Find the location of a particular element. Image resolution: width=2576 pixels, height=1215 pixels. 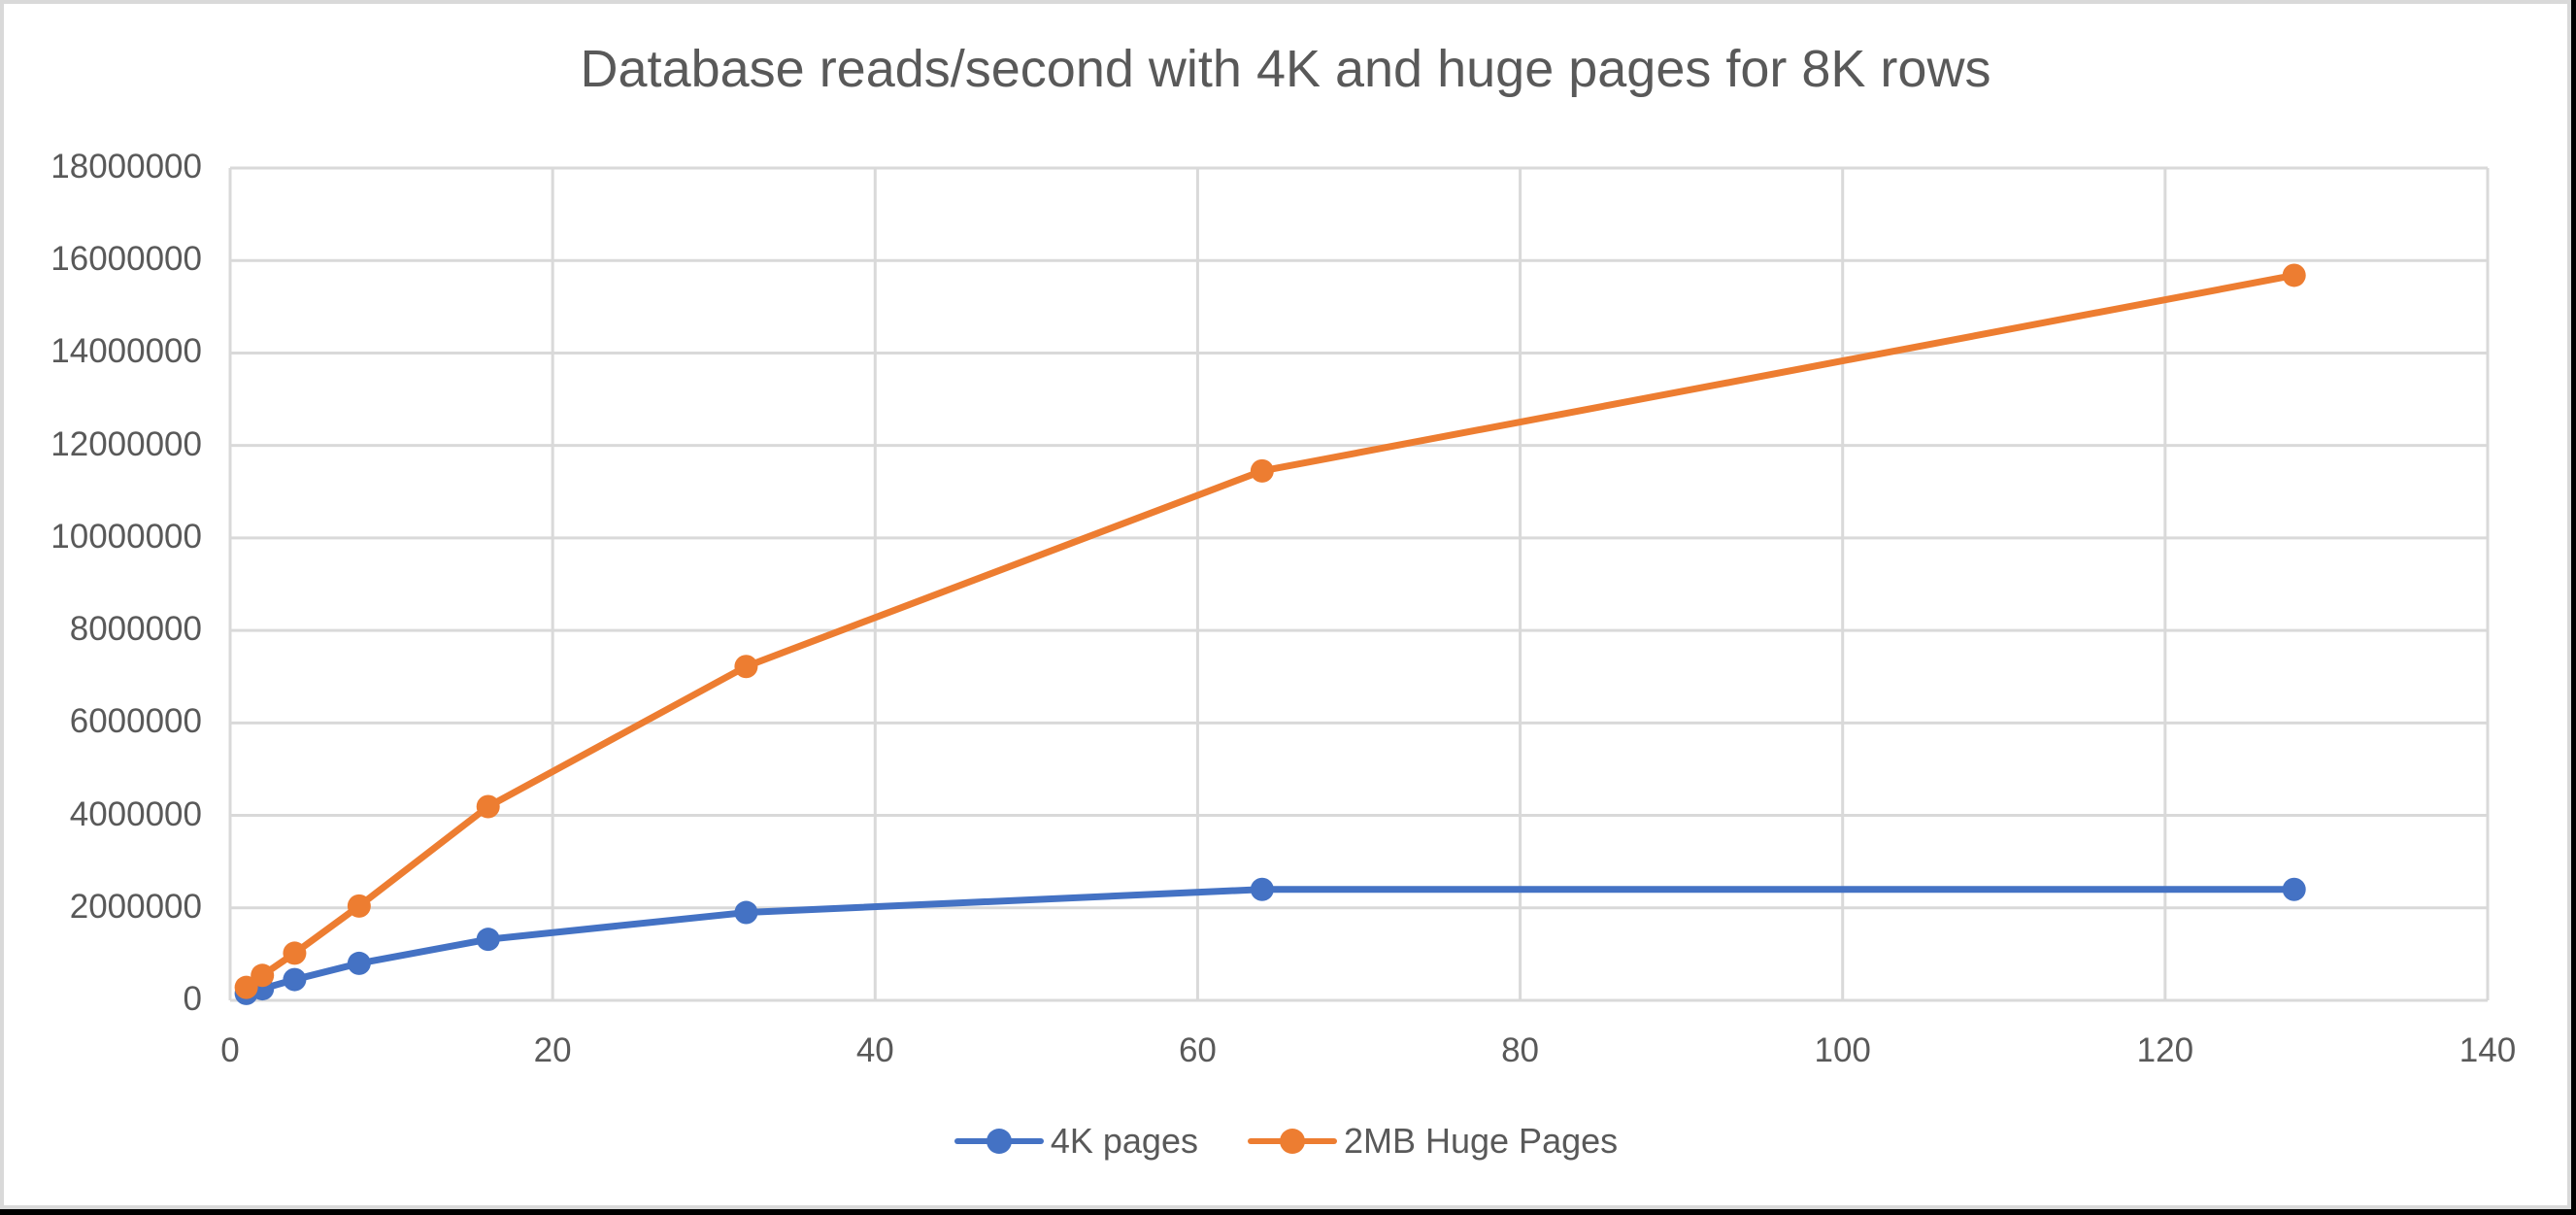

x-tick-label: 120 is located at coordinates (2165, 1050).